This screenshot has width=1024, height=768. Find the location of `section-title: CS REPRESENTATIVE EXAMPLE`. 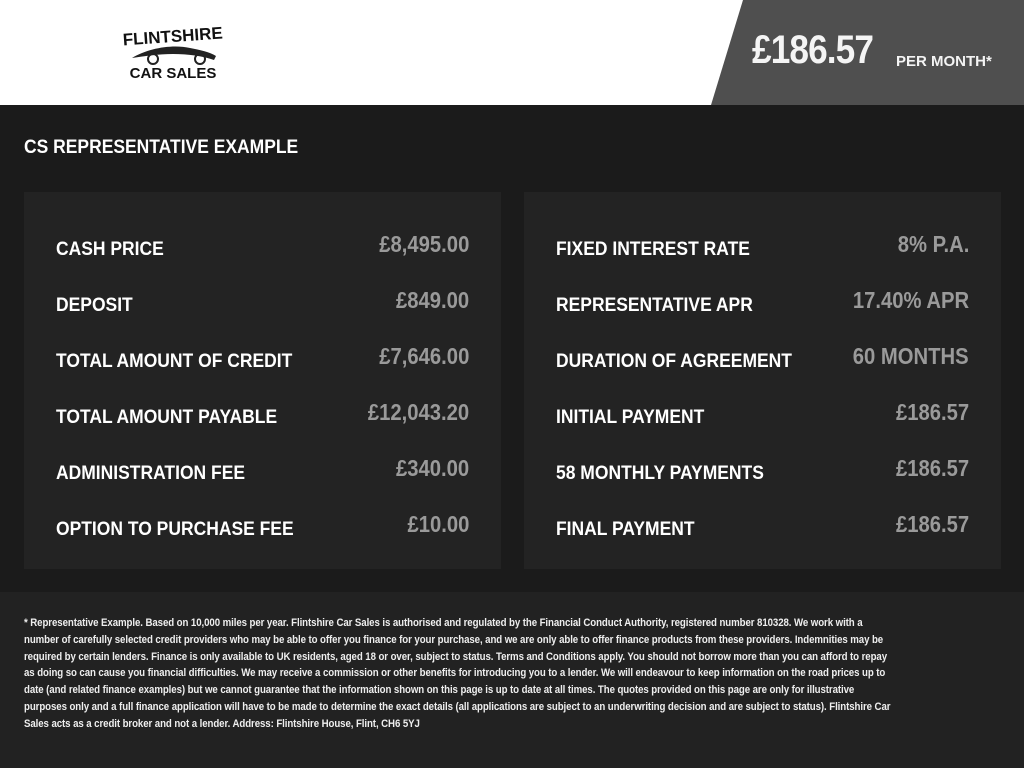

section-title: CS REPRESENTATIVE EXAMPLE is located at coordinates (161, 147).